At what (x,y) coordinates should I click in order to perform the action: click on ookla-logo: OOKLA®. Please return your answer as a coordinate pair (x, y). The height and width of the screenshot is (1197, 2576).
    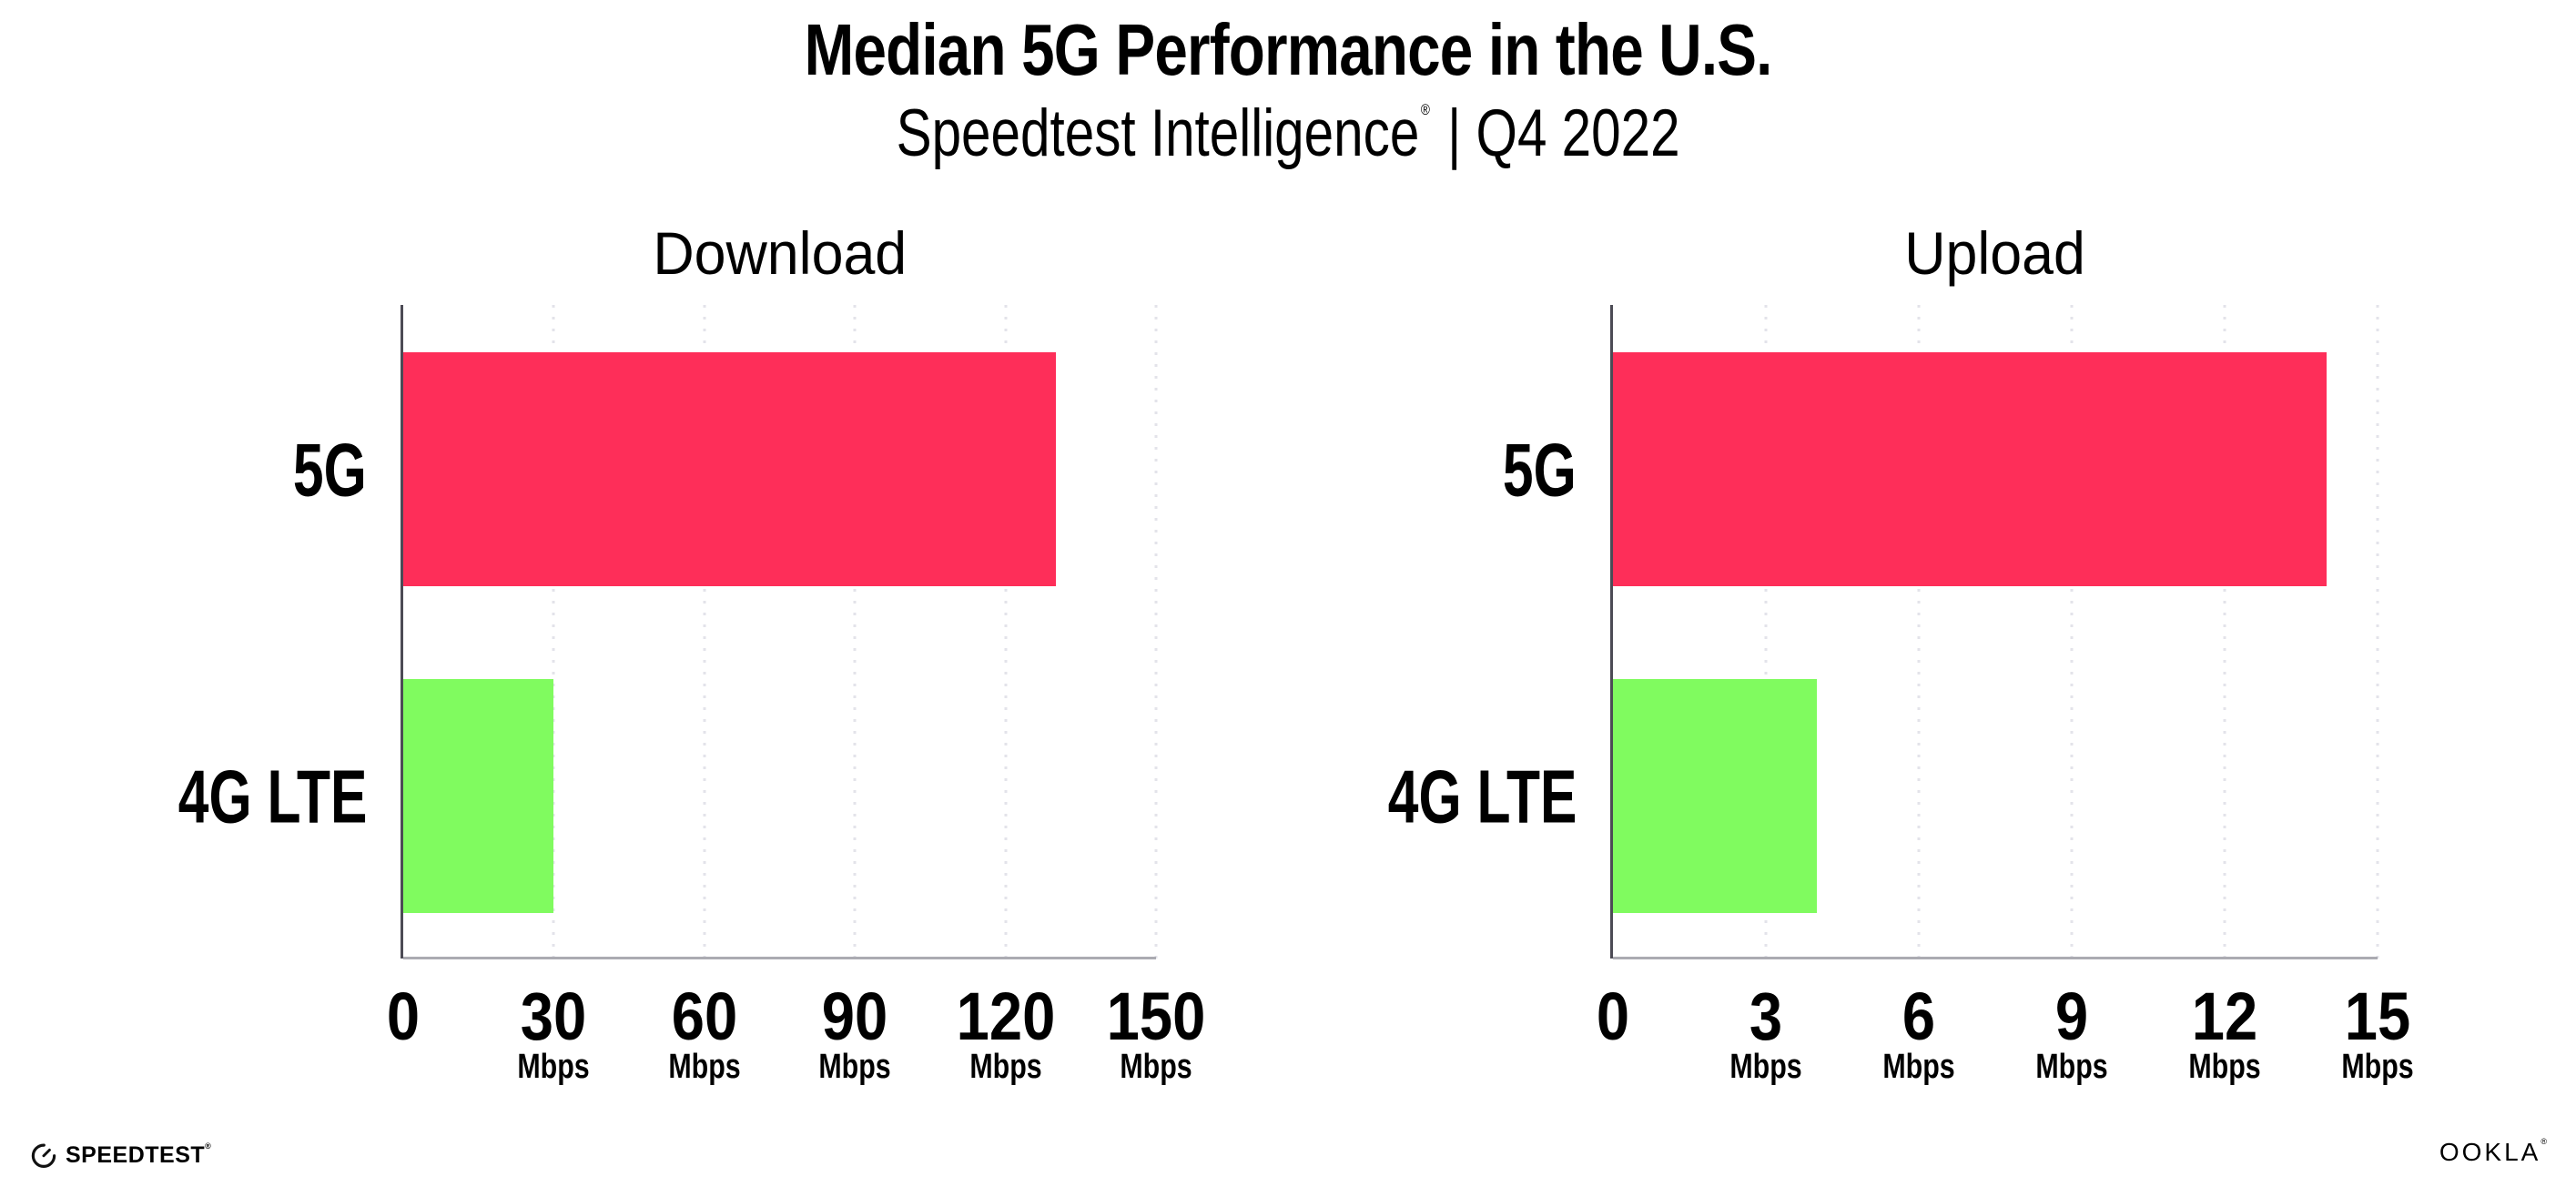
    Looking at the image, I should click on (2493, 1151).